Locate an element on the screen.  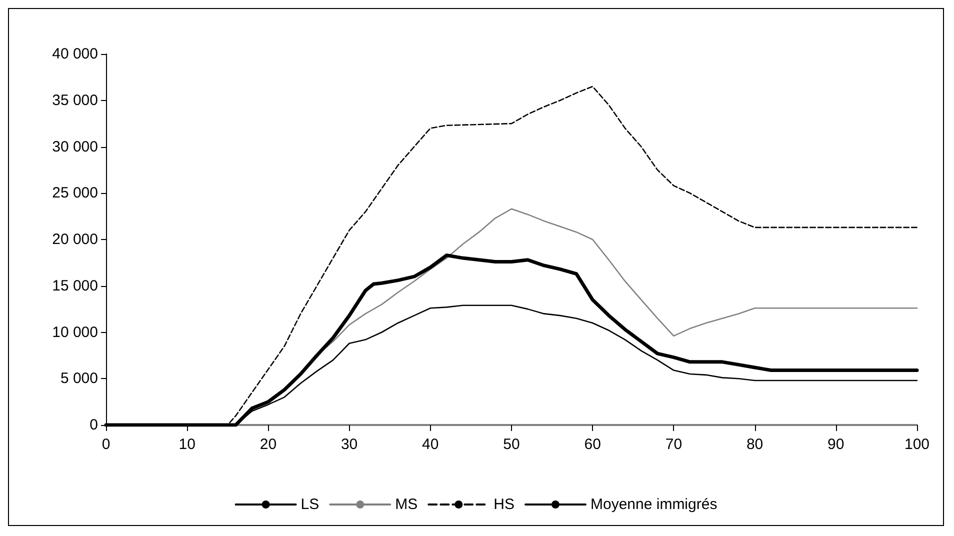
x-tick-label: 30 is located at coordinates (349, 444).